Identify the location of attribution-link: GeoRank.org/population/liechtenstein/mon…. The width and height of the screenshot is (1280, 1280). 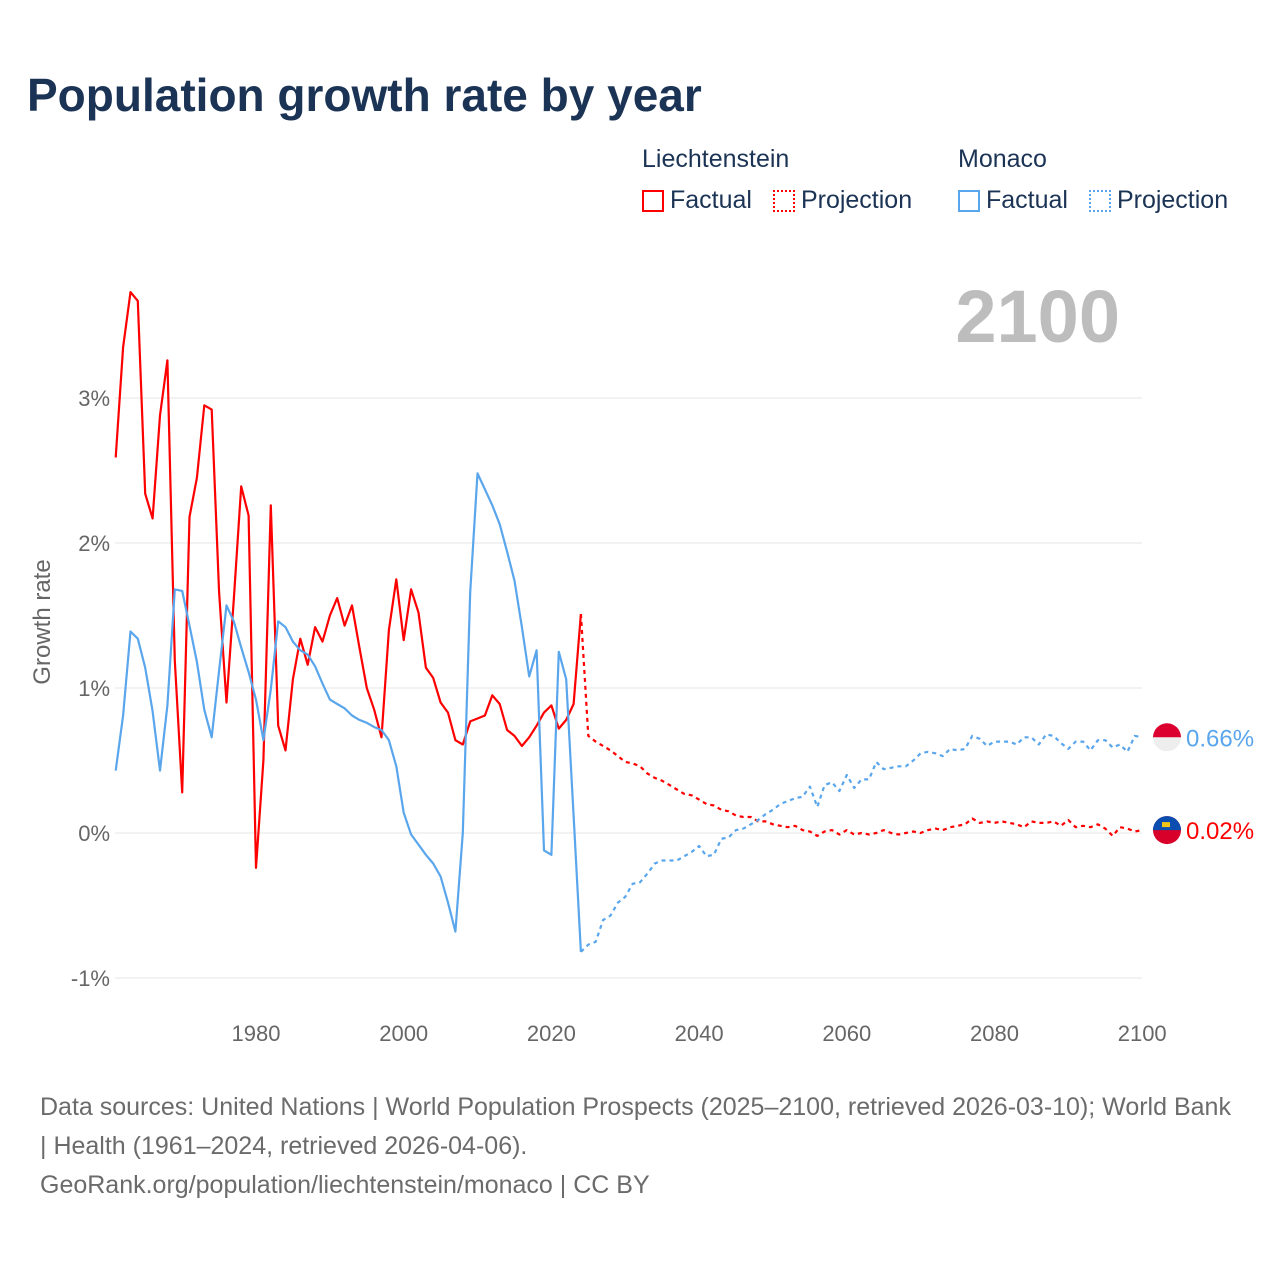
(345, 1185).